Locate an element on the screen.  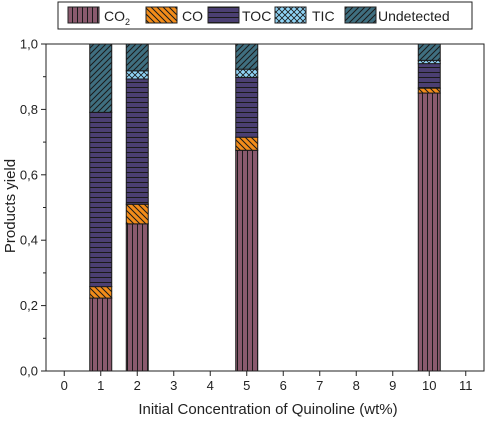
x-tick-label-11: 11 is located at coordinates (466, 385).